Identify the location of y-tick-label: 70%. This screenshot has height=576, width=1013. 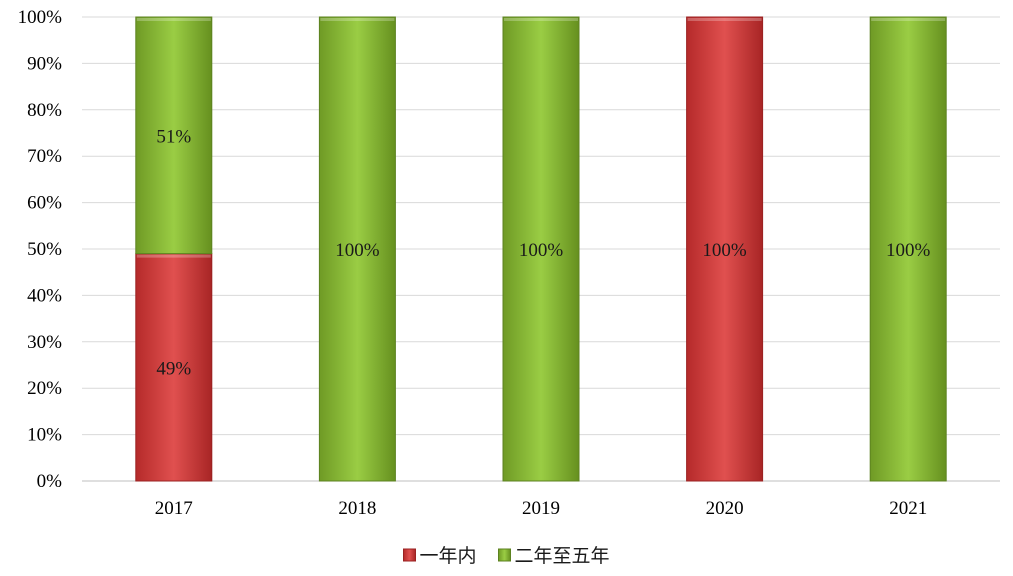
(44, 156).